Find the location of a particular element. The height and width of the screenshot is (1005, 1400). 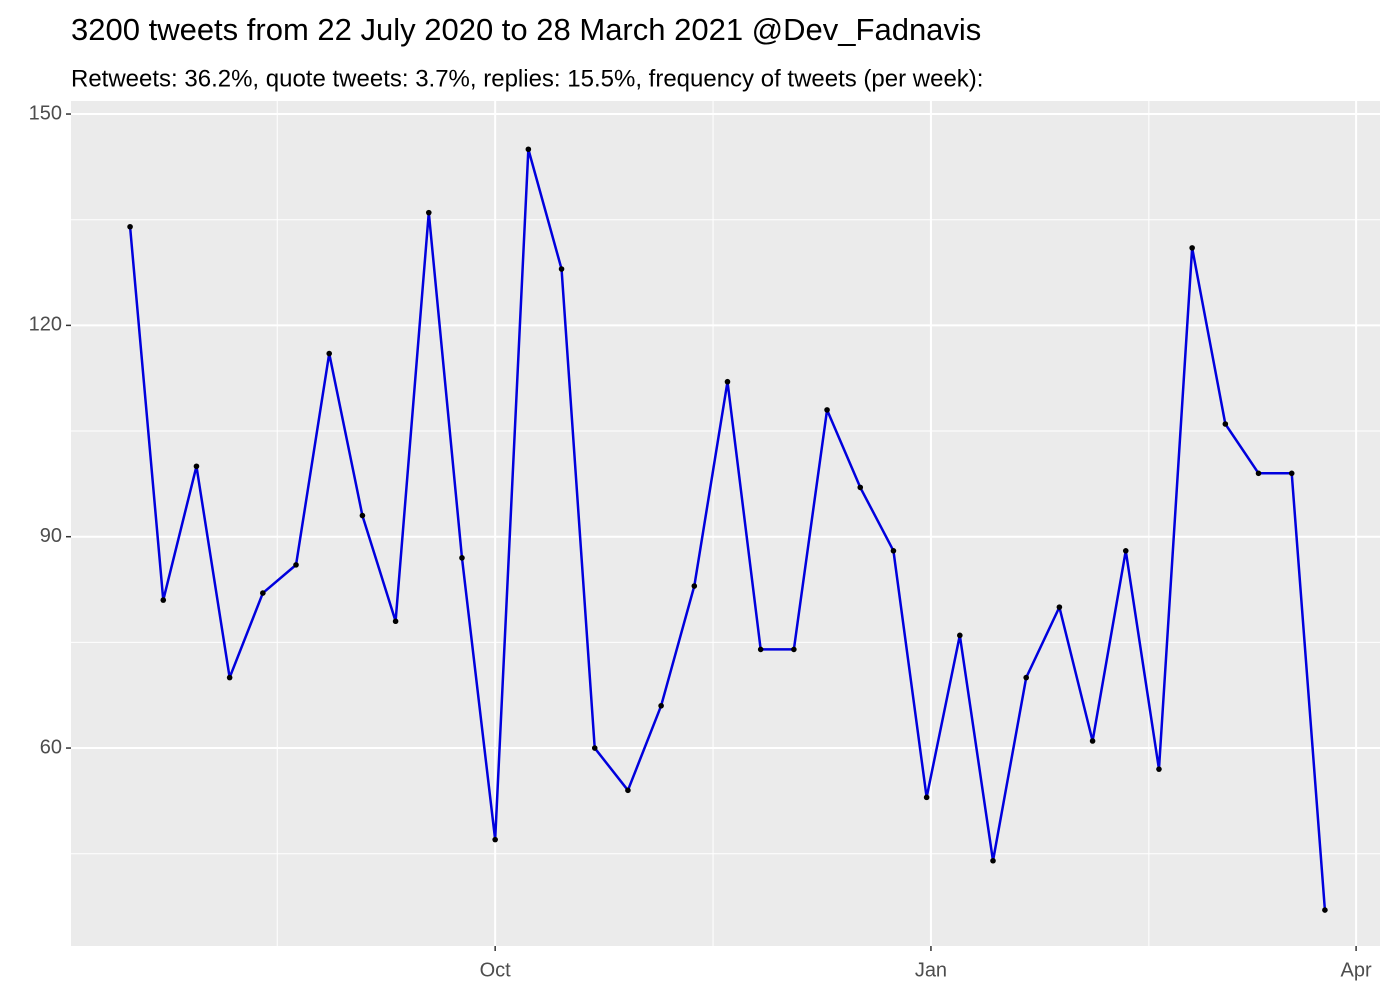

y-tick-label: 120 is located at coordinates (45, 325).